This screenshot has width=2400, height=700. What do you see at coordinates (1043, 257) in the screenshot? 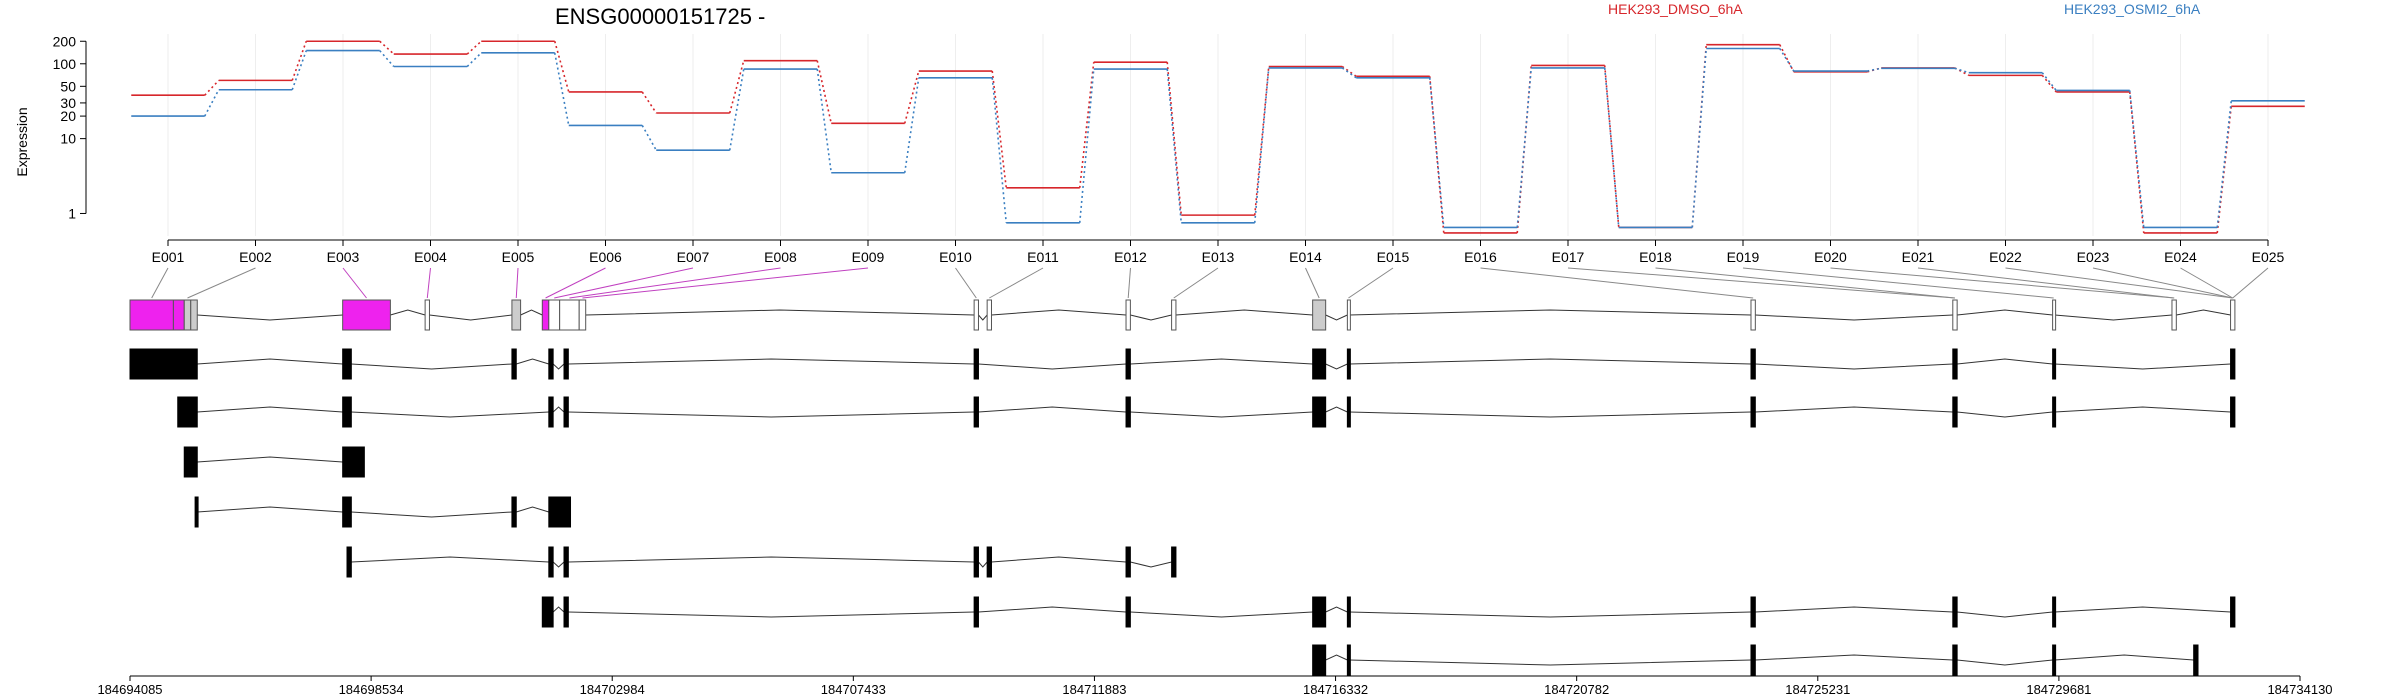
I see `x-tick-label: E011` at bounding box center [1043, 257].